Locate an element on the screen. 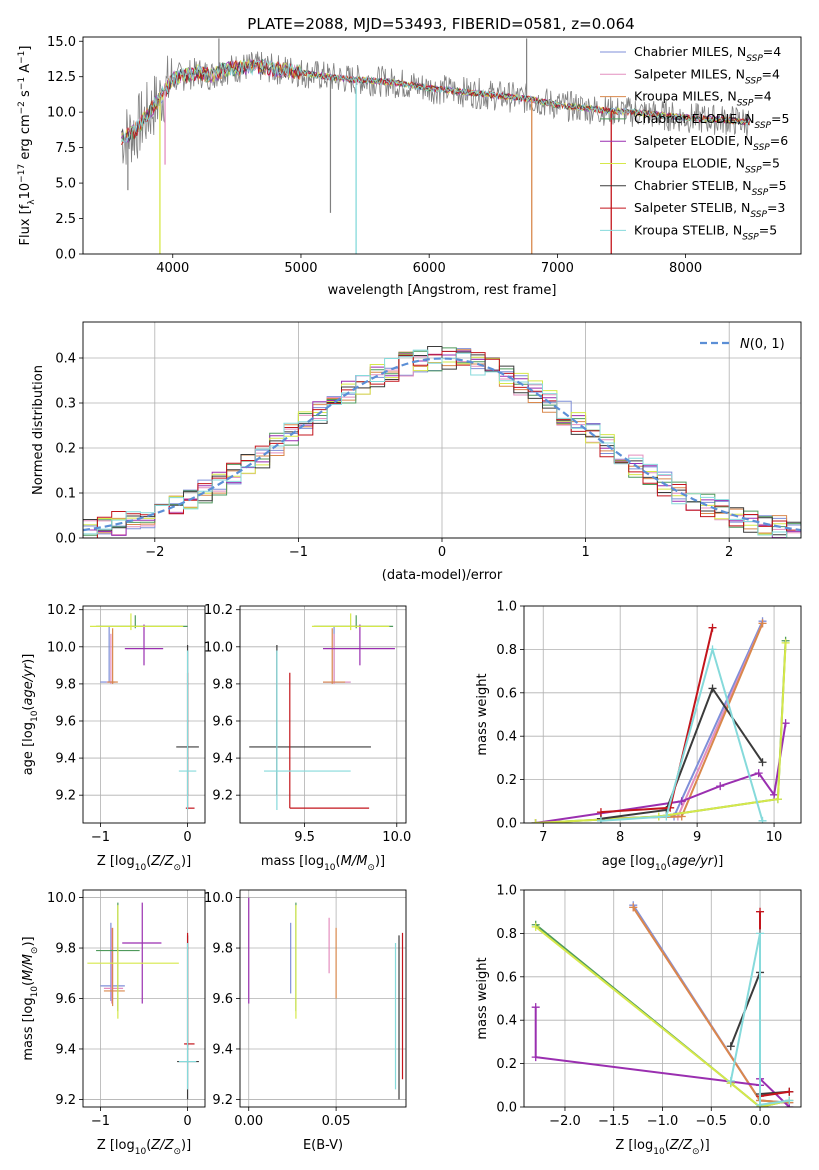 This screenshot has height=1170, width=819. label-part: A is located at coordinates (25, 70).